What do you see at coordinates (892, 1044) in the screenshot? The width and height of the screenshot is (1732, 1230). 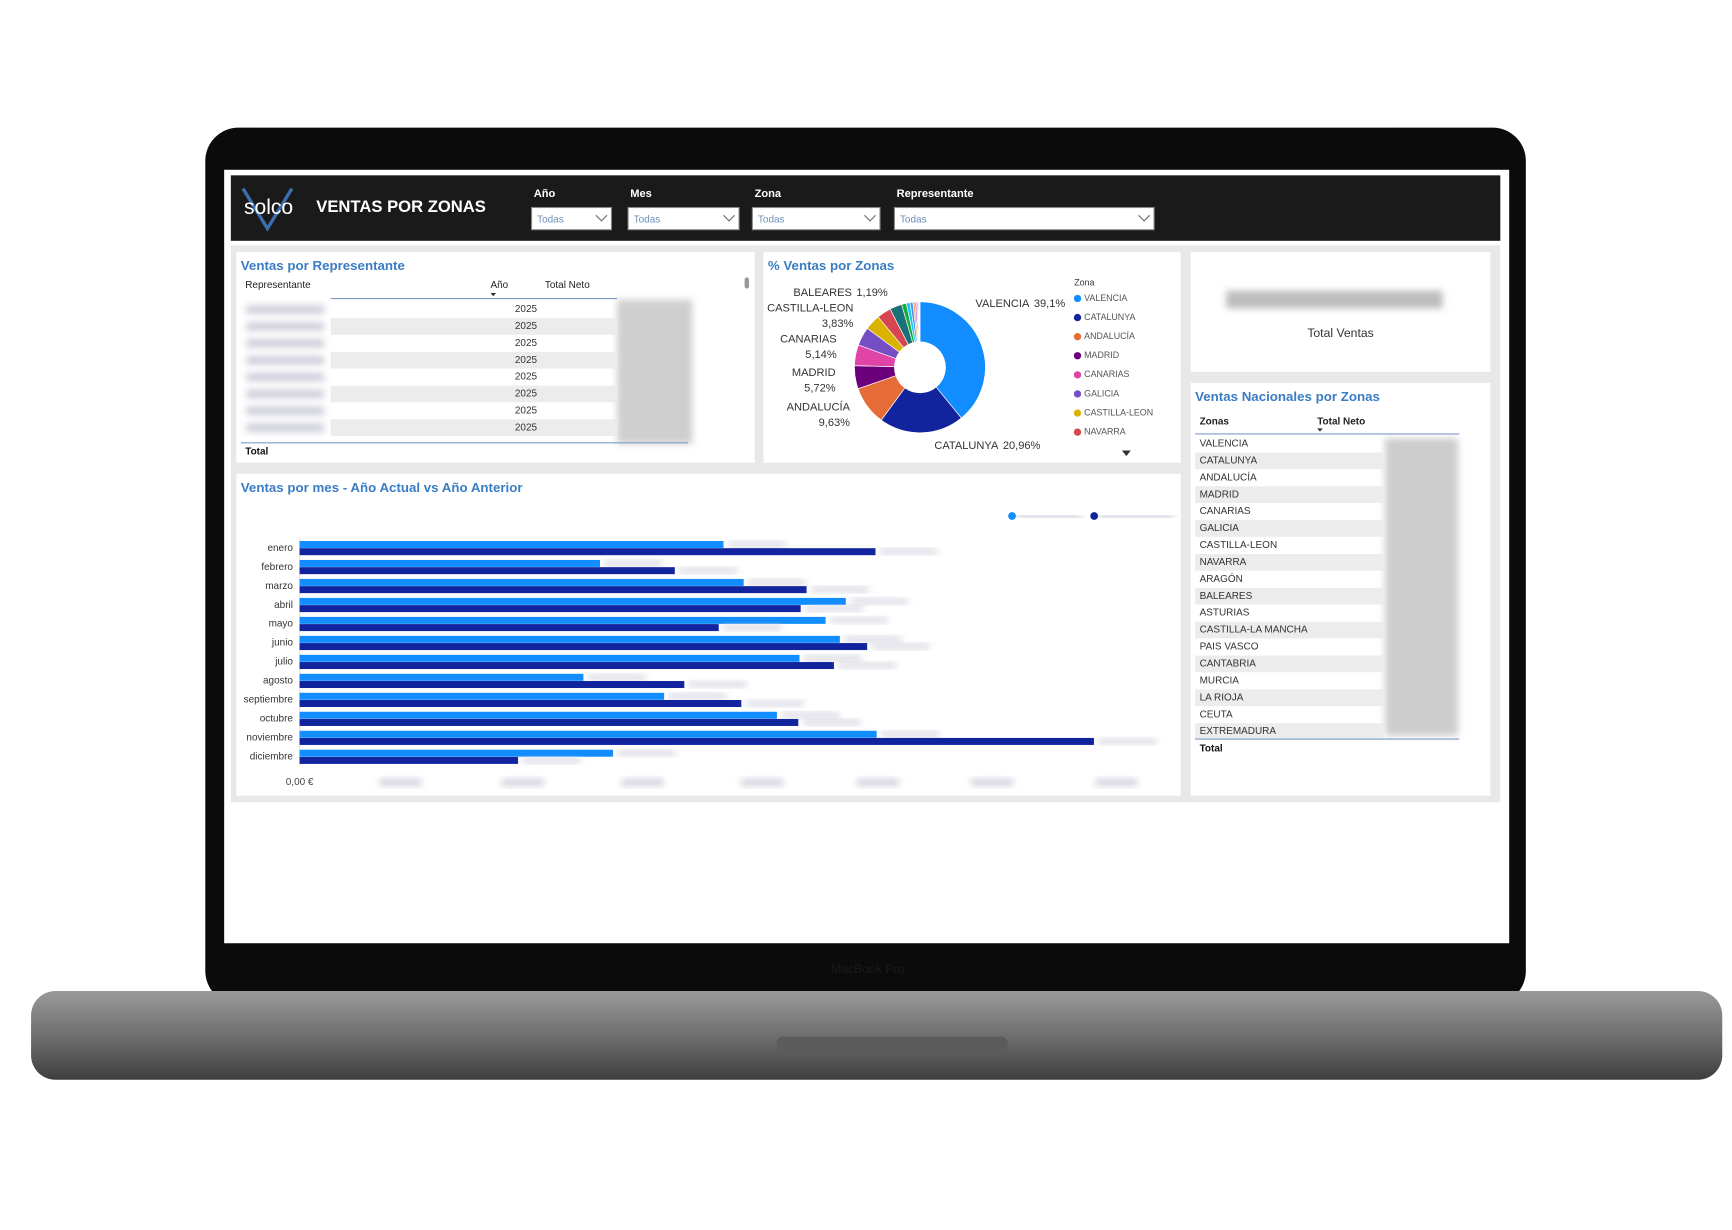 I see `laptop-notch` at bounding box center [892, 1044].